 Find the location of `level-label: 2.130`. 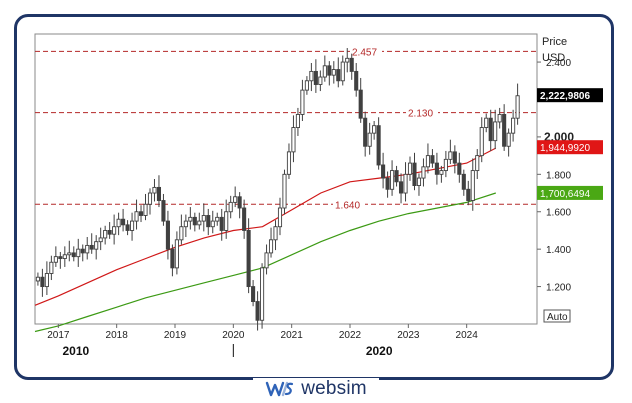

level-label: 2.130 is located at coordinates (420, 114).